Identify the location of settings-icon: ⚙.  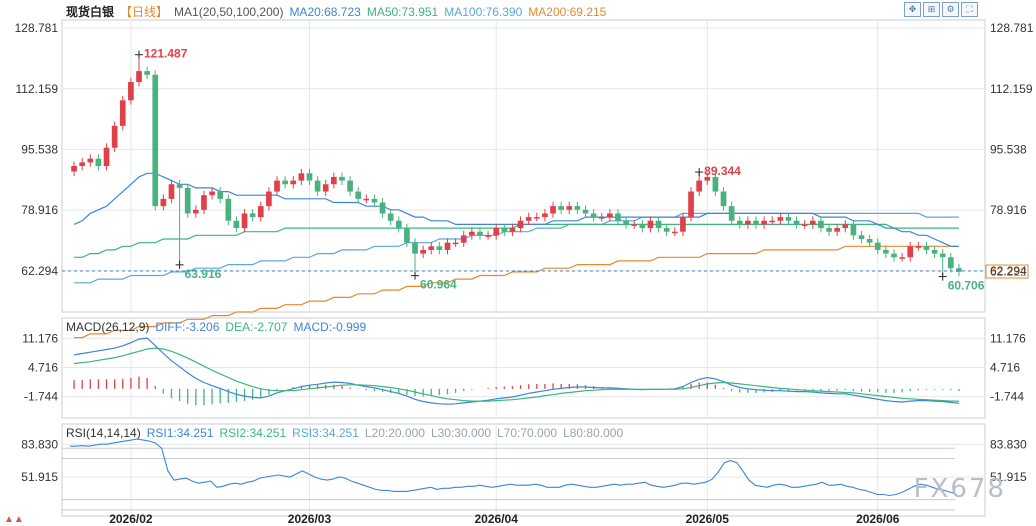
(950, 9).